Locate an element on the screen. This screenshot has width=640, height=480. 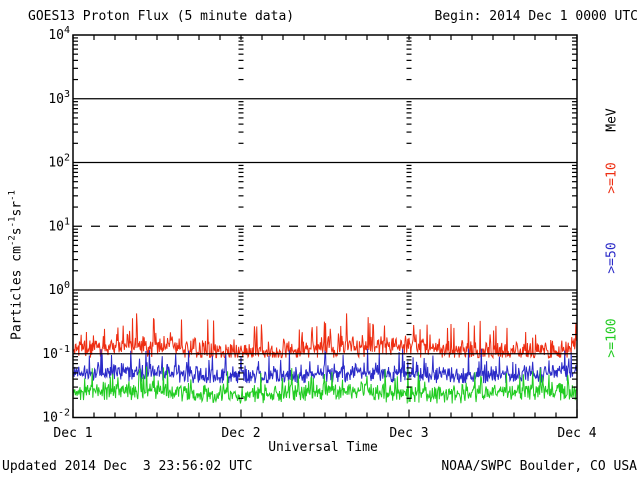
source-attribution: NOAA/SWPC Boulder, CO USA is located at coordinates (539, 466).